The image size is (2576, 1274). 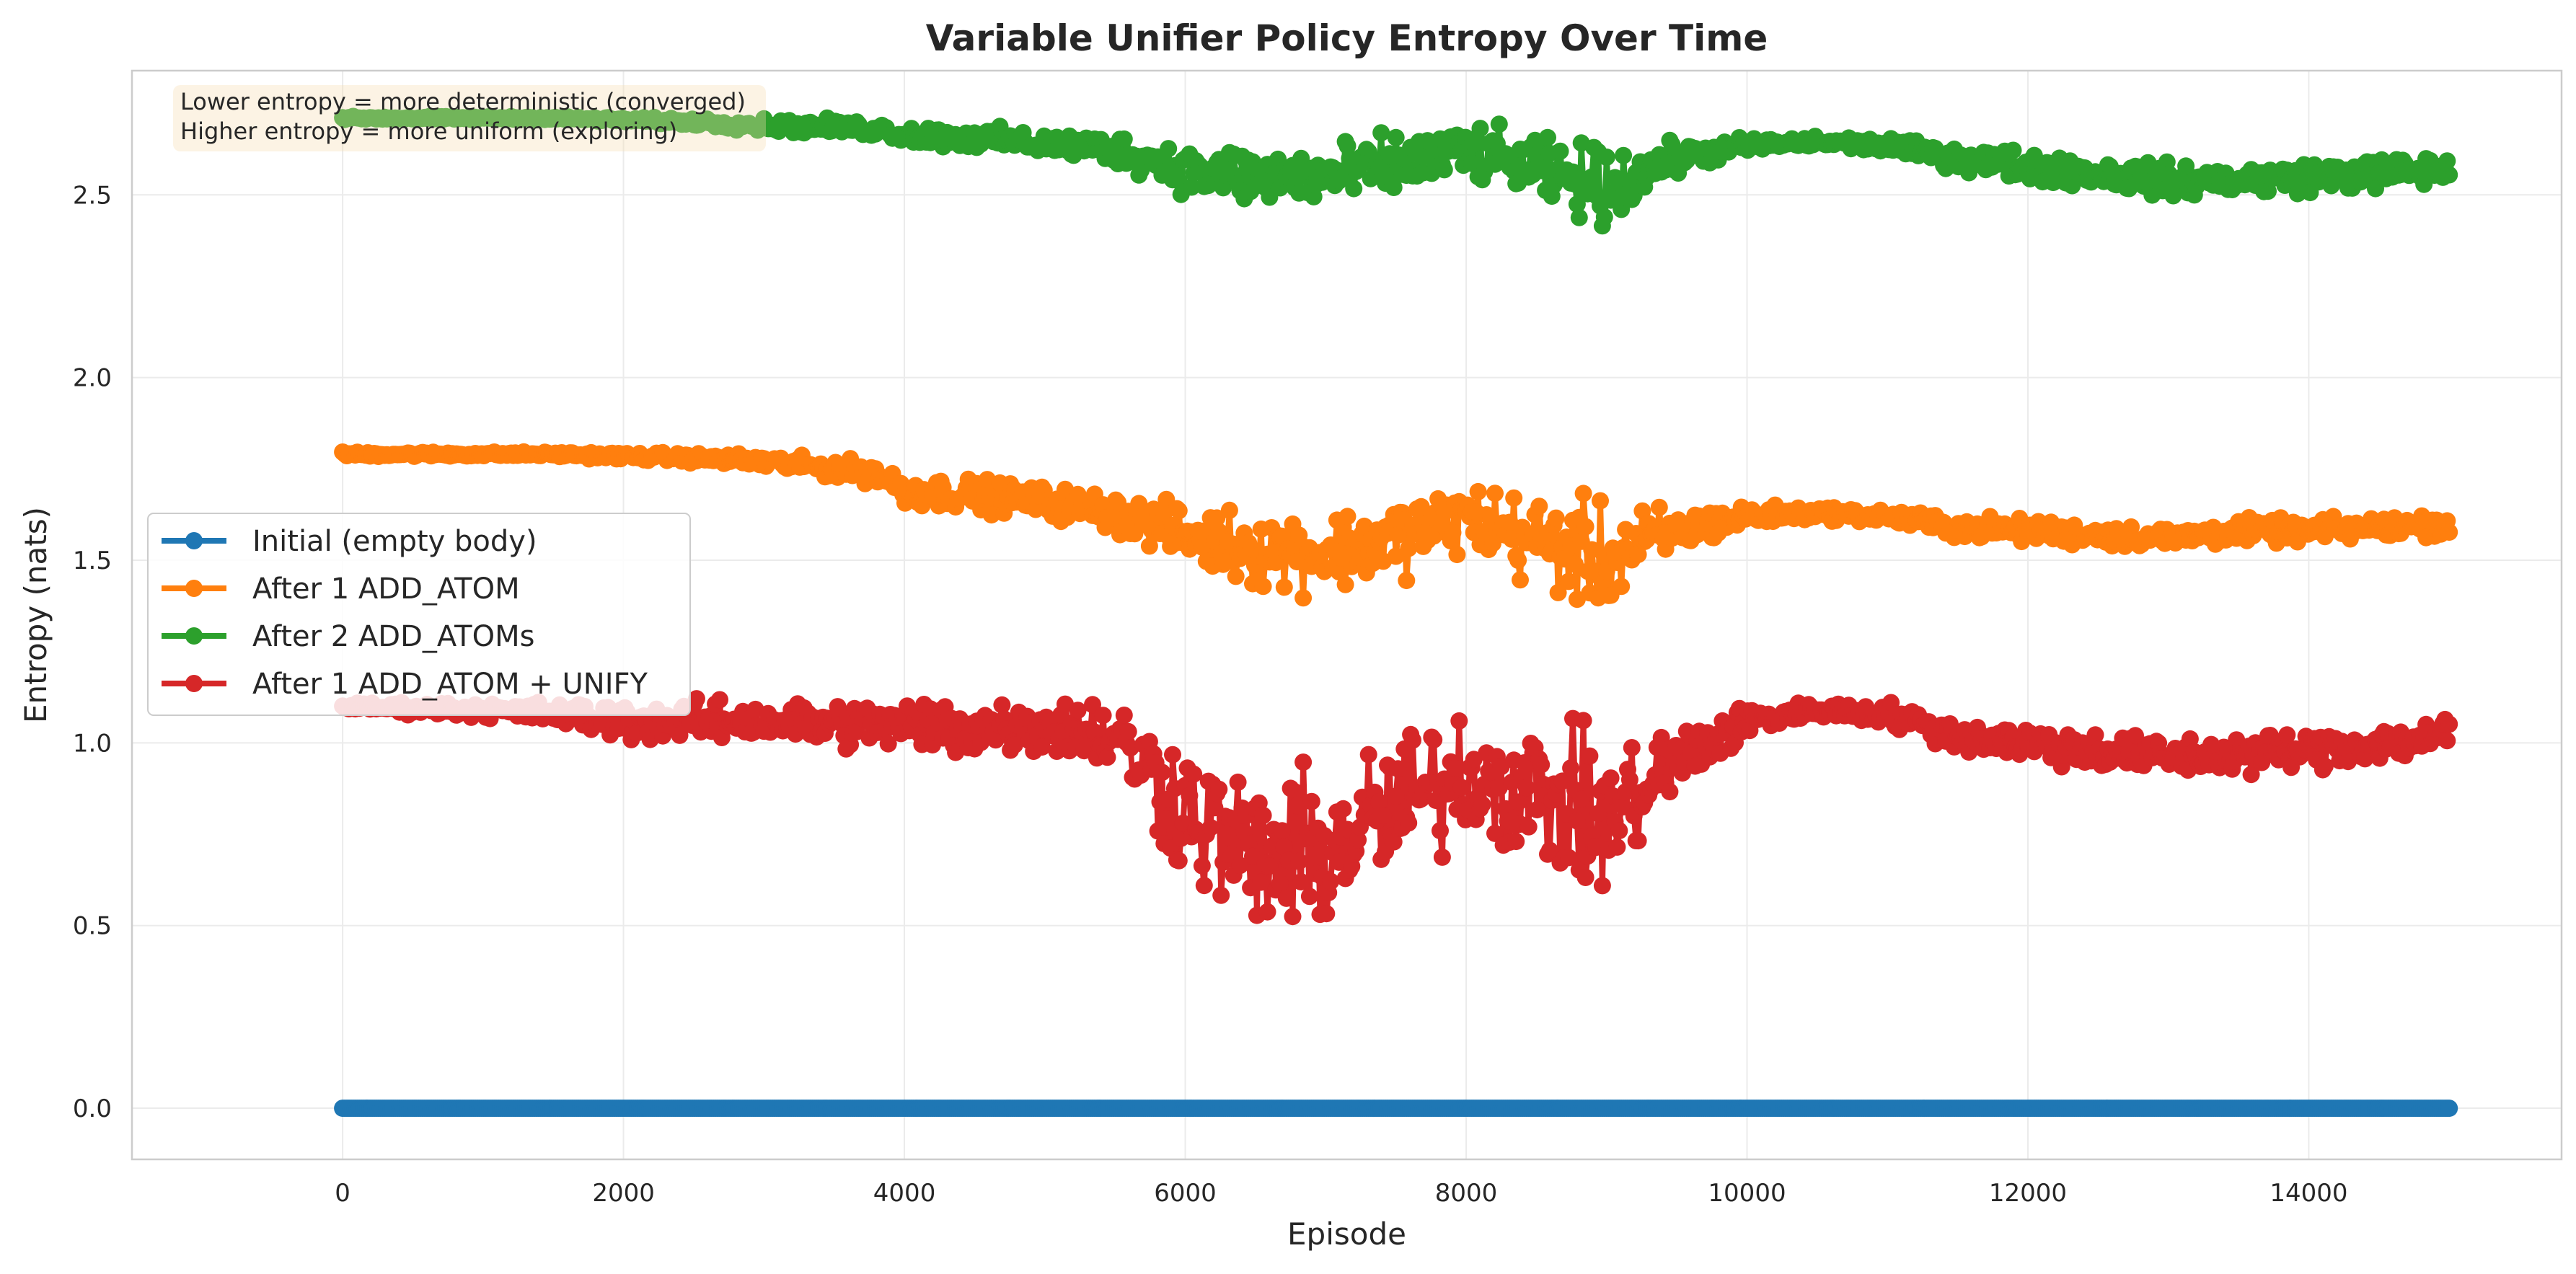 I want to click on y-tick-label: 0.0, so click(x=92, y=1108).